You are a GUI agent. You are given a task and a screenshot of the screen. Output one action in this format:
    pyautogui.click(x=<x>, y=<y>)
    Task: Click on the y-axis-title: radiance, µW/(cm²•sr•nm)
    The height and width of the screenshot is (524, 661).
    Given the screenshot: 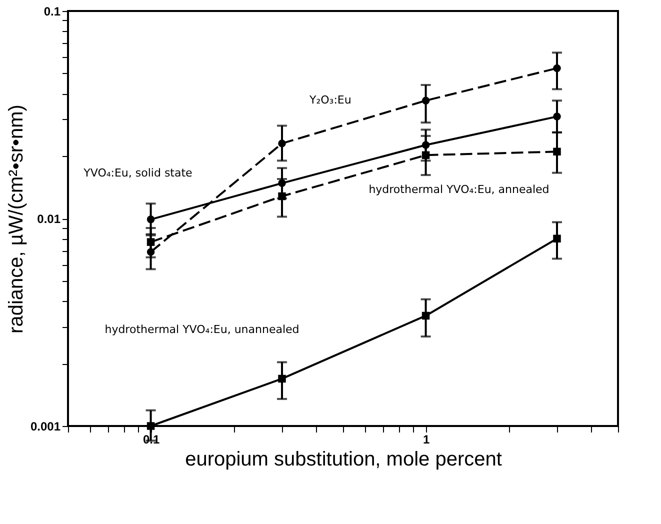 What is the action you would take?
    pyautogui.click(x=16, y=219)
    